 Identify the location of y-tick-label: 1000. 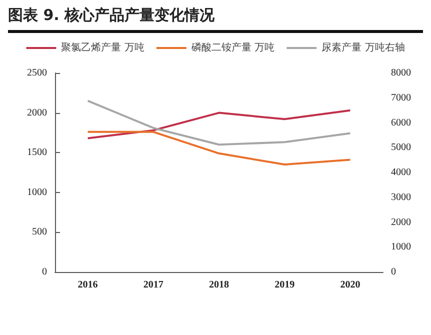
(37, 192).